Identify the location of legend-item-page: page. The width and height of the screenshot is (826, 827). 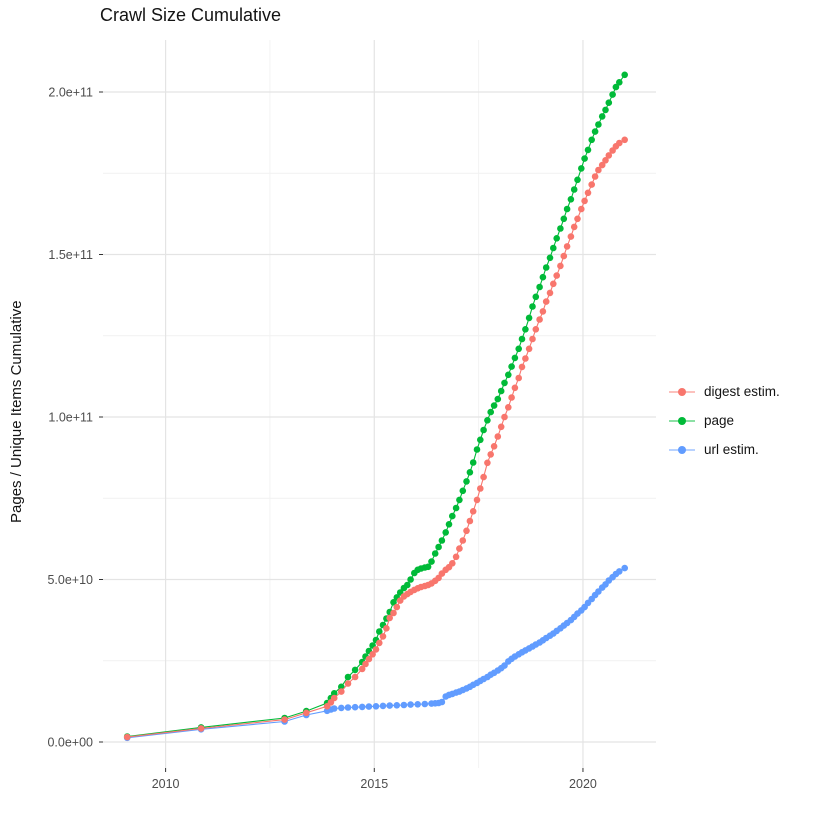
(724, 420).